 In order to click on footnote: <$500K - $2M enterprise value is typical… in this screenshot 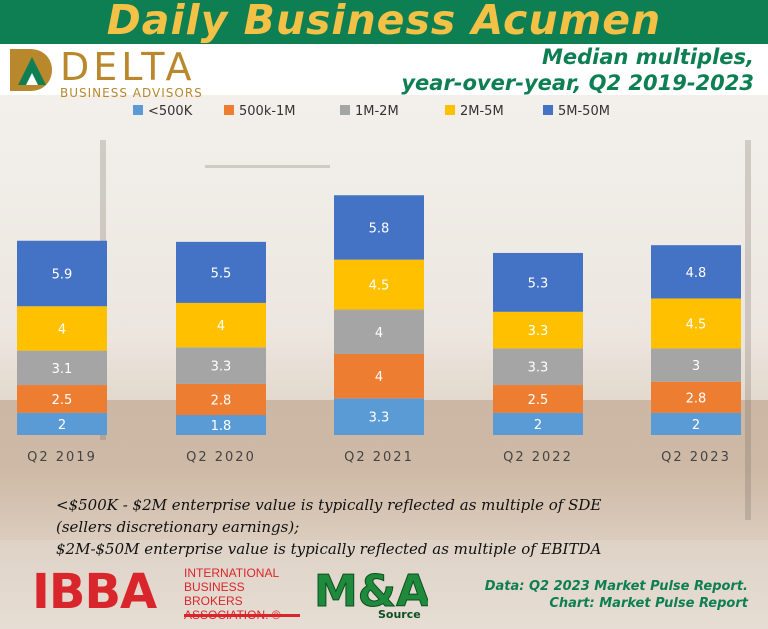, I will do `click(328, 527)`.